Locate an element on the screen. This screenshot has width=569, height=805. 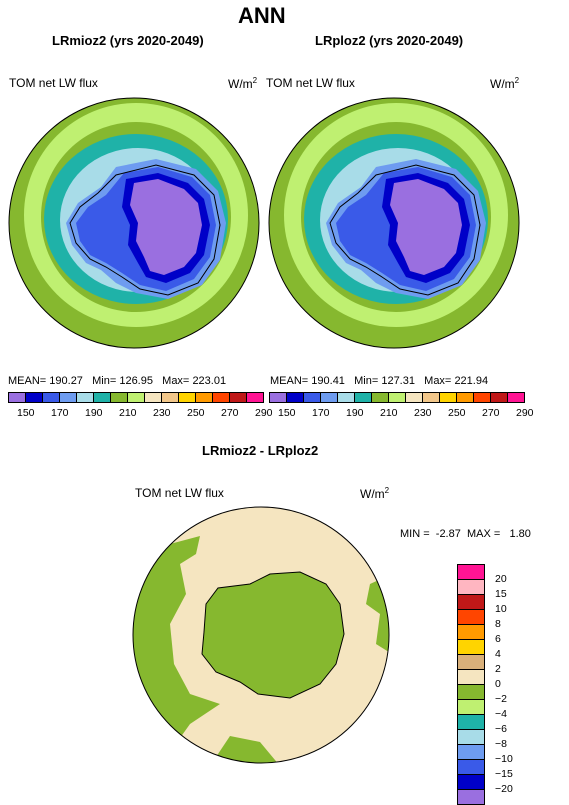
colorbar-tick-label: 6 is located at coordinates (498, 639).